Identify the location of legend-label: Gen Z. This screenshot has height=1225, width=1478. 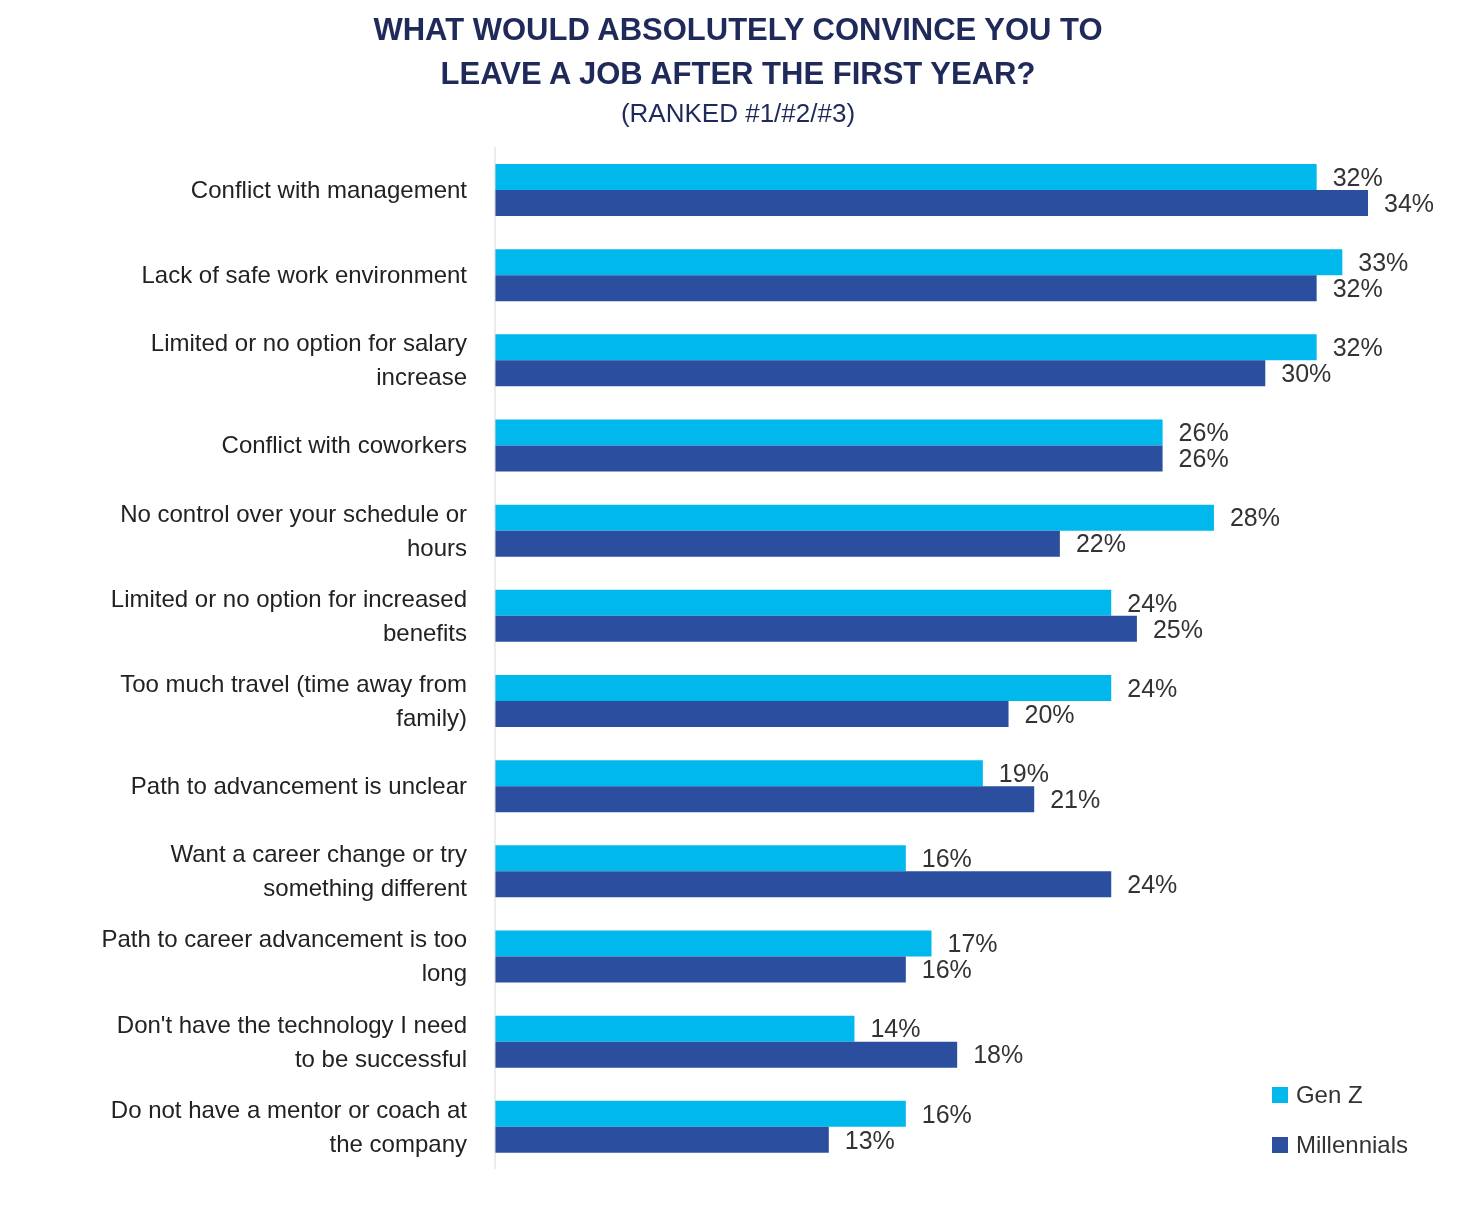
(1329, 1095).